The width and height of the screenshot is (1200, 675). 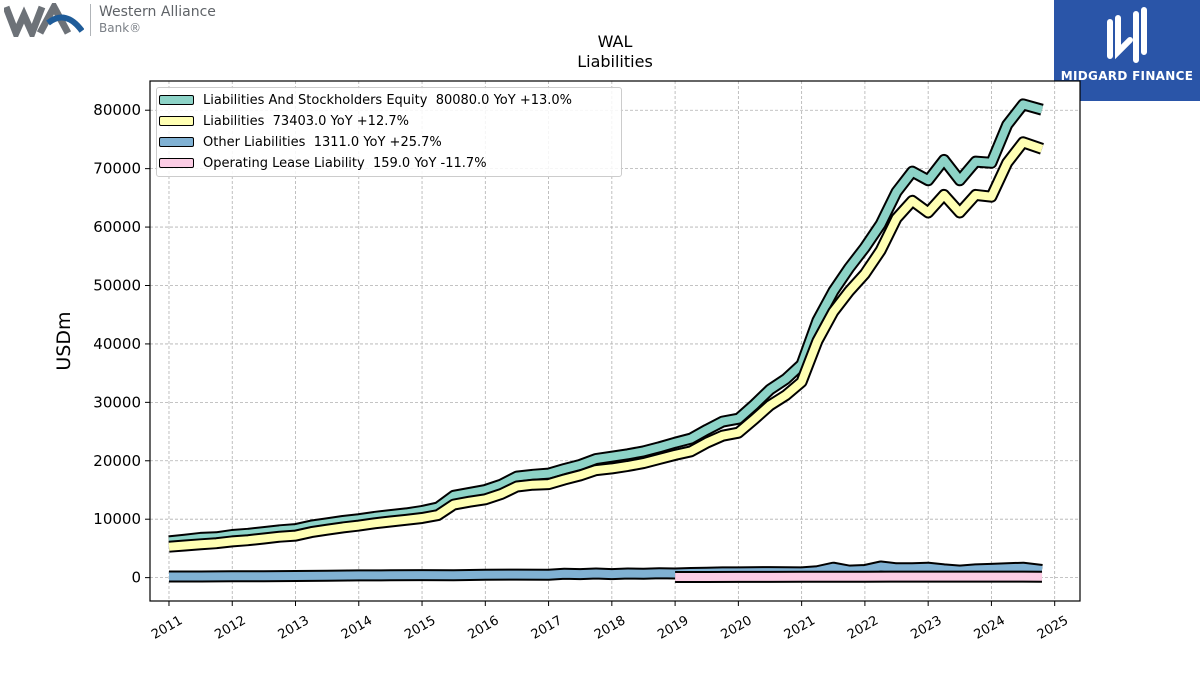 I want to click on legend-item: Liabilities 73403.0 YoY +12.7%, so click(x=284, y=121).